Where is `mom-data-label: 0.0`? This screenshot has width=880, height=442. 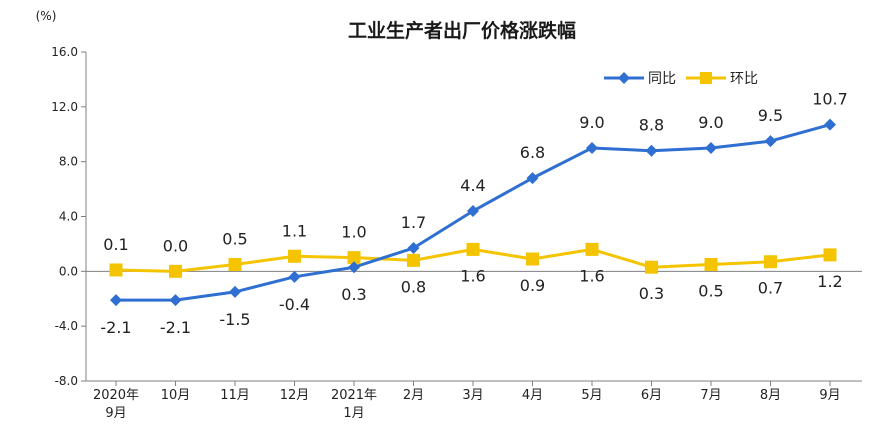
mom-data-label: 0.0 is located at coordinates (175, 245).